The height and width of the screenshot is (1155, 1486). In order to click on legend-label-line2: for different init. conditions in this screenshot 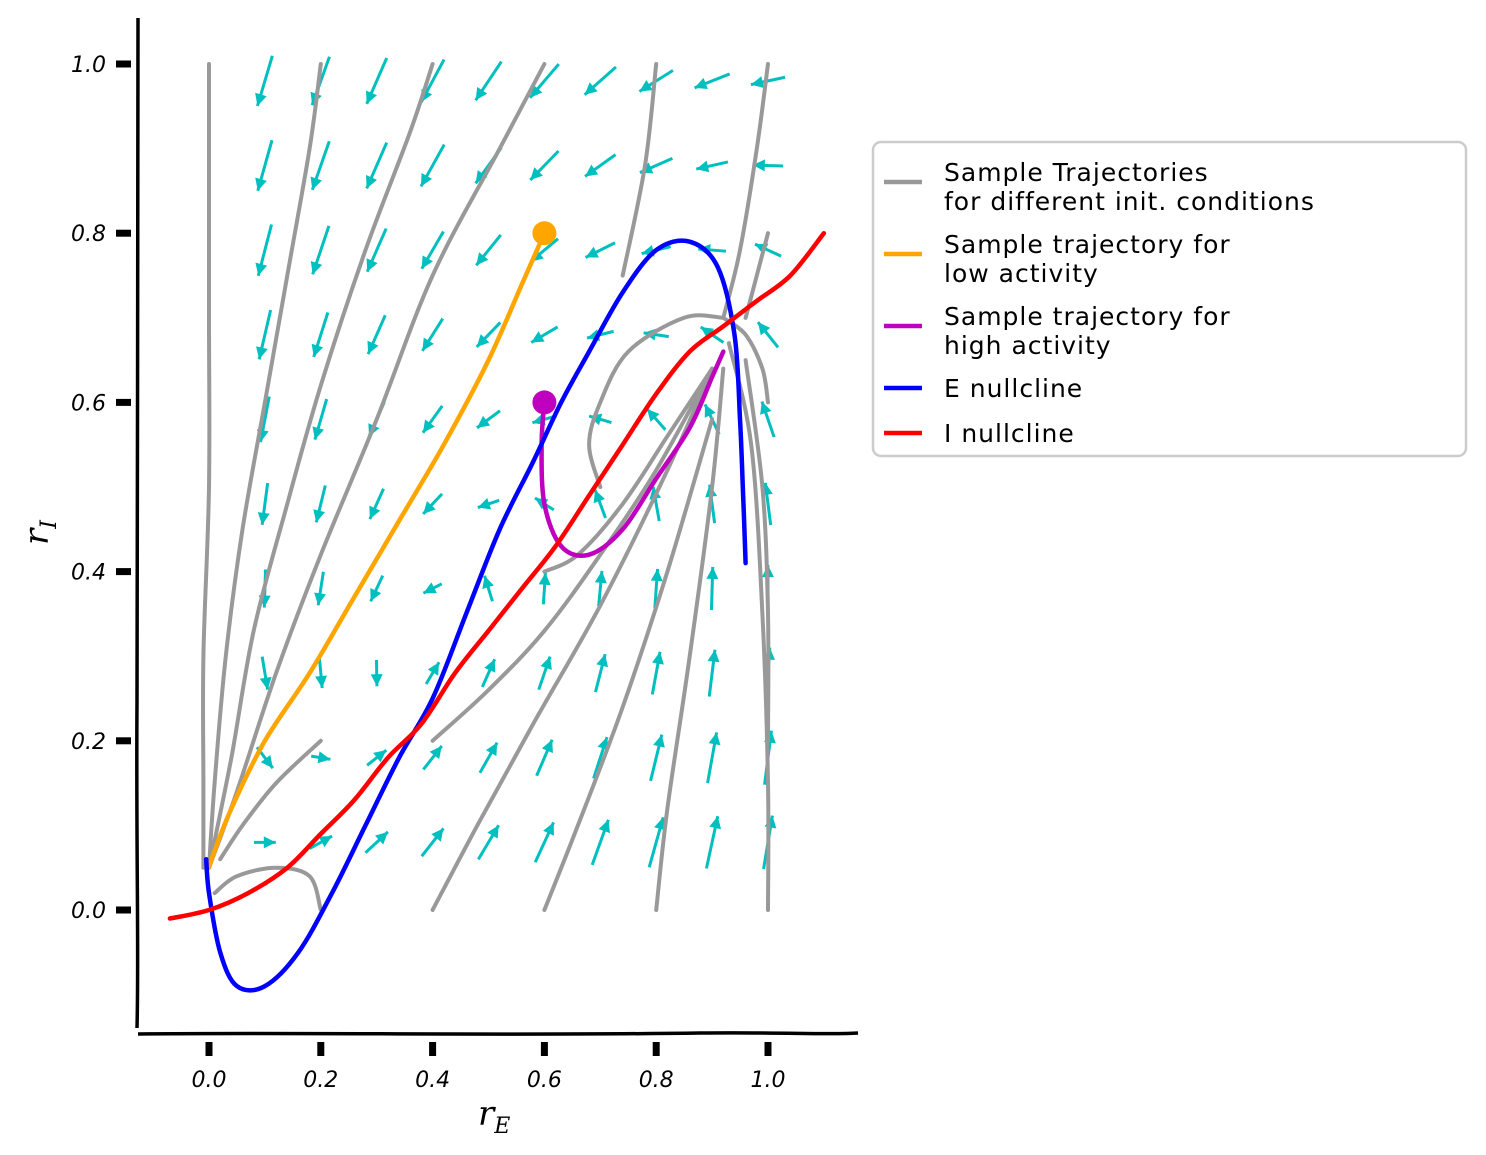, I will do `click(1129, 201)`.